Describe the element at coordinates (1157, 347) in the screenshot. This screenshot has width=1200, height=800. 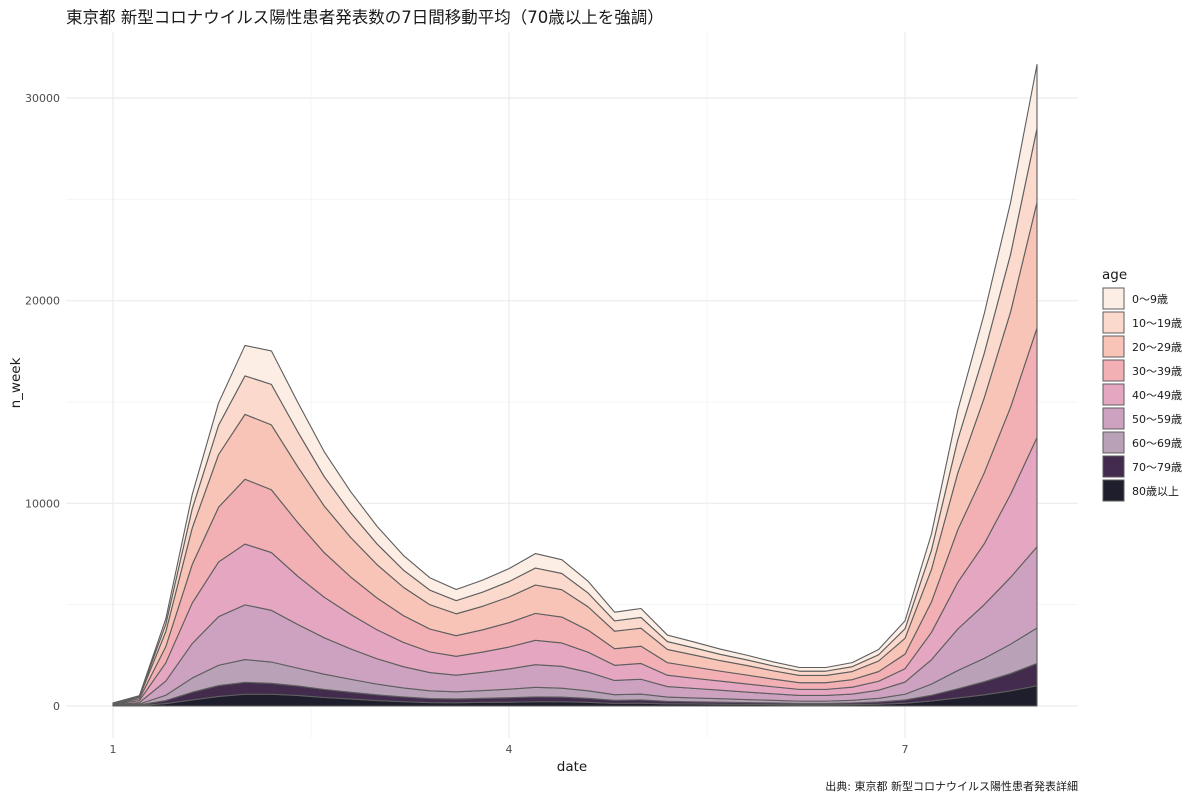
I see `legend-label: 20〜29歳` at that location.